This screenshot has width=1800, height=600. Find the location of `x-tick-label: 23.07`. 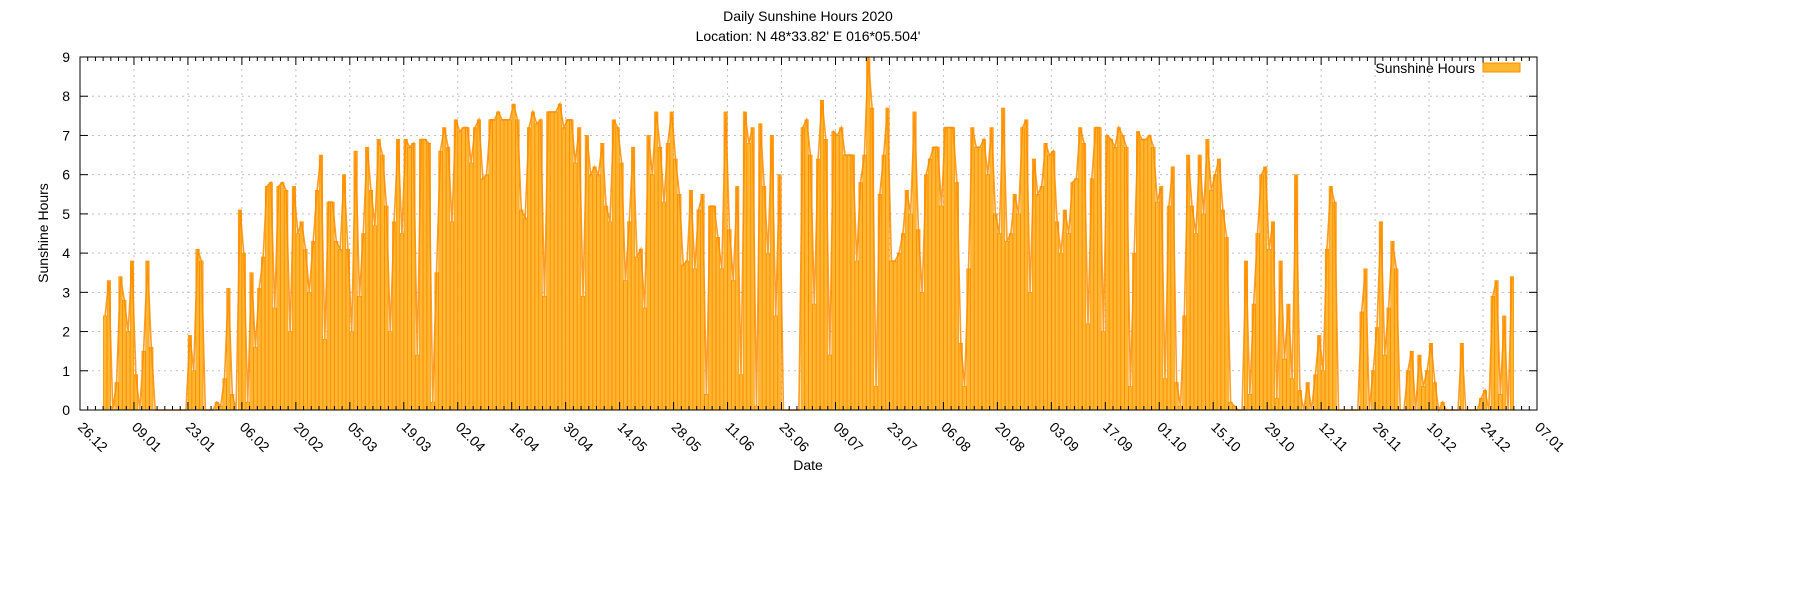

x-tick-label: 23.07 is located at coordinates (902, 437).